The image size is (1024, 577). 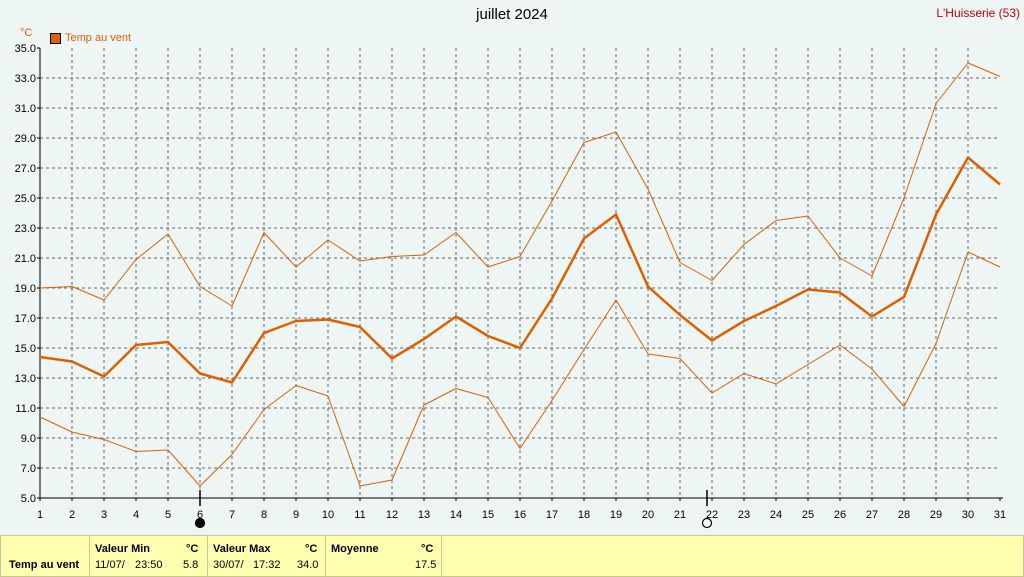 What do you see at coordinates (123, 549) in the screenshot?
I see `stats-min-header: Valeur Min` at bounding box center [123, 549].